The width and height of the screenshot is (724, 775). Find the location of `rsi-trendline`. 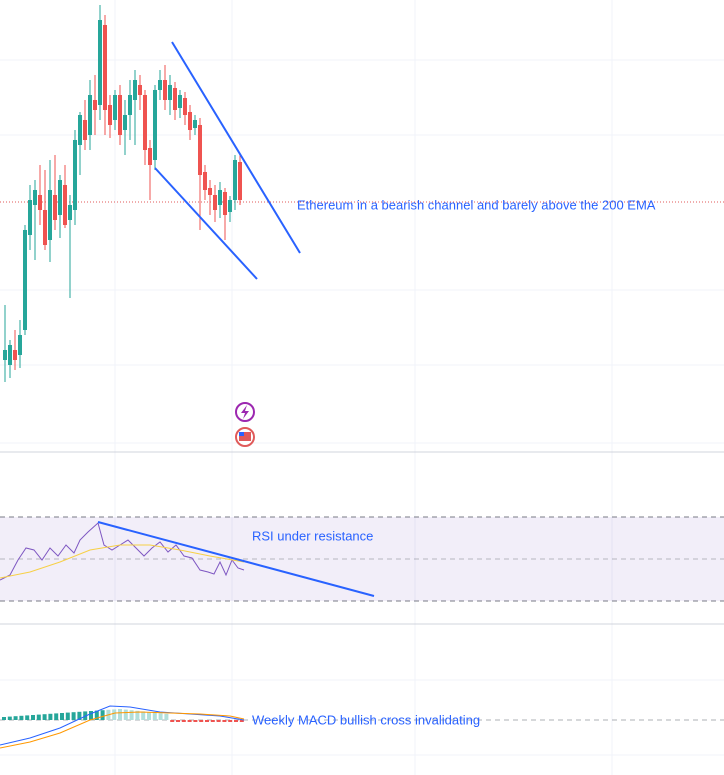

rsi-trendline is located at coordinates (236, 559).